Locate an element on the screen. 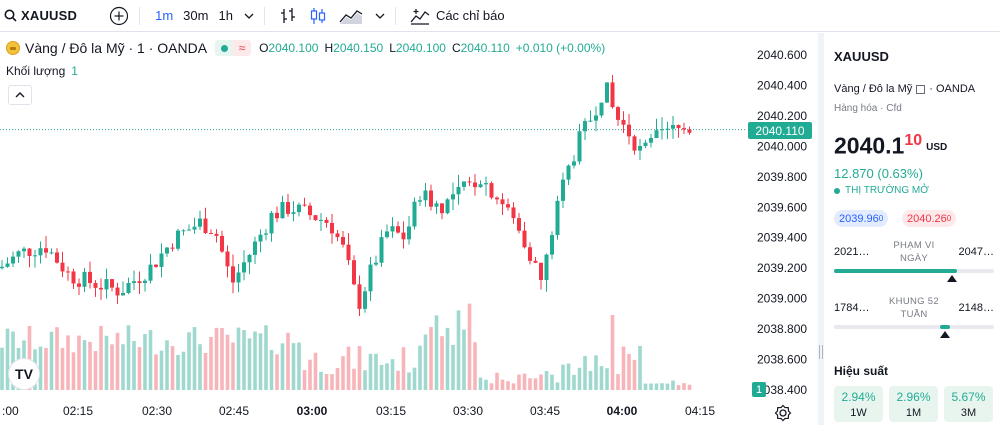 The height and width of the screenshot is (425, 1000). candle-style-button is located at coordinates (318, 16).